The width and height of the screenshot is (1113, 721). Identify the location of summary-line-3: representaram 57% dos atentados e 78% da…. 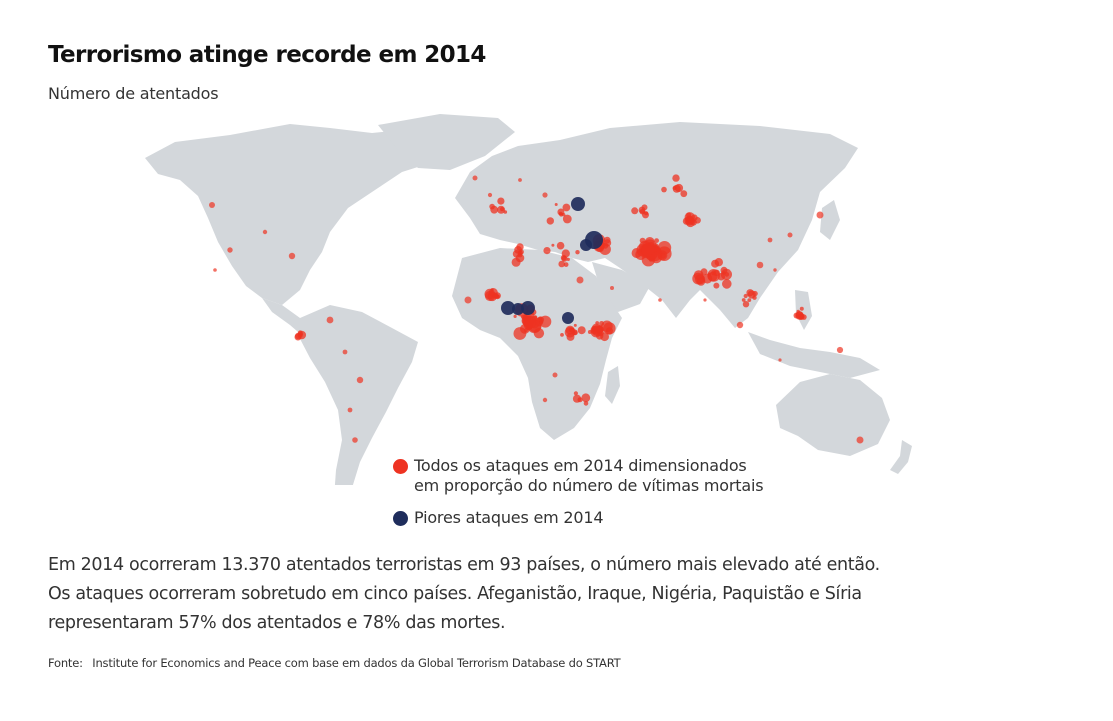
(277, 623).